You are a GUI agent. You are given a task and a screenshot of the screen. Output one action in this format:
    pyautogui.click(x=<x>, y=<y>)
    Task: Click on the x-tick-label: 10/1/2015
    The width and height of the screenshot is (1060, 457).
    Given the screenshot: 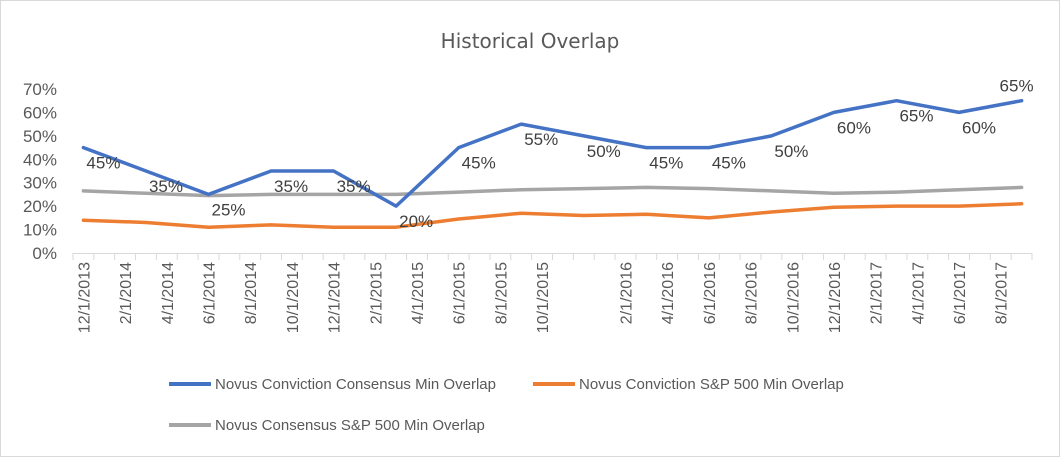 What is the action you would take?
    pyautogui.click(x=543, y=297)
    